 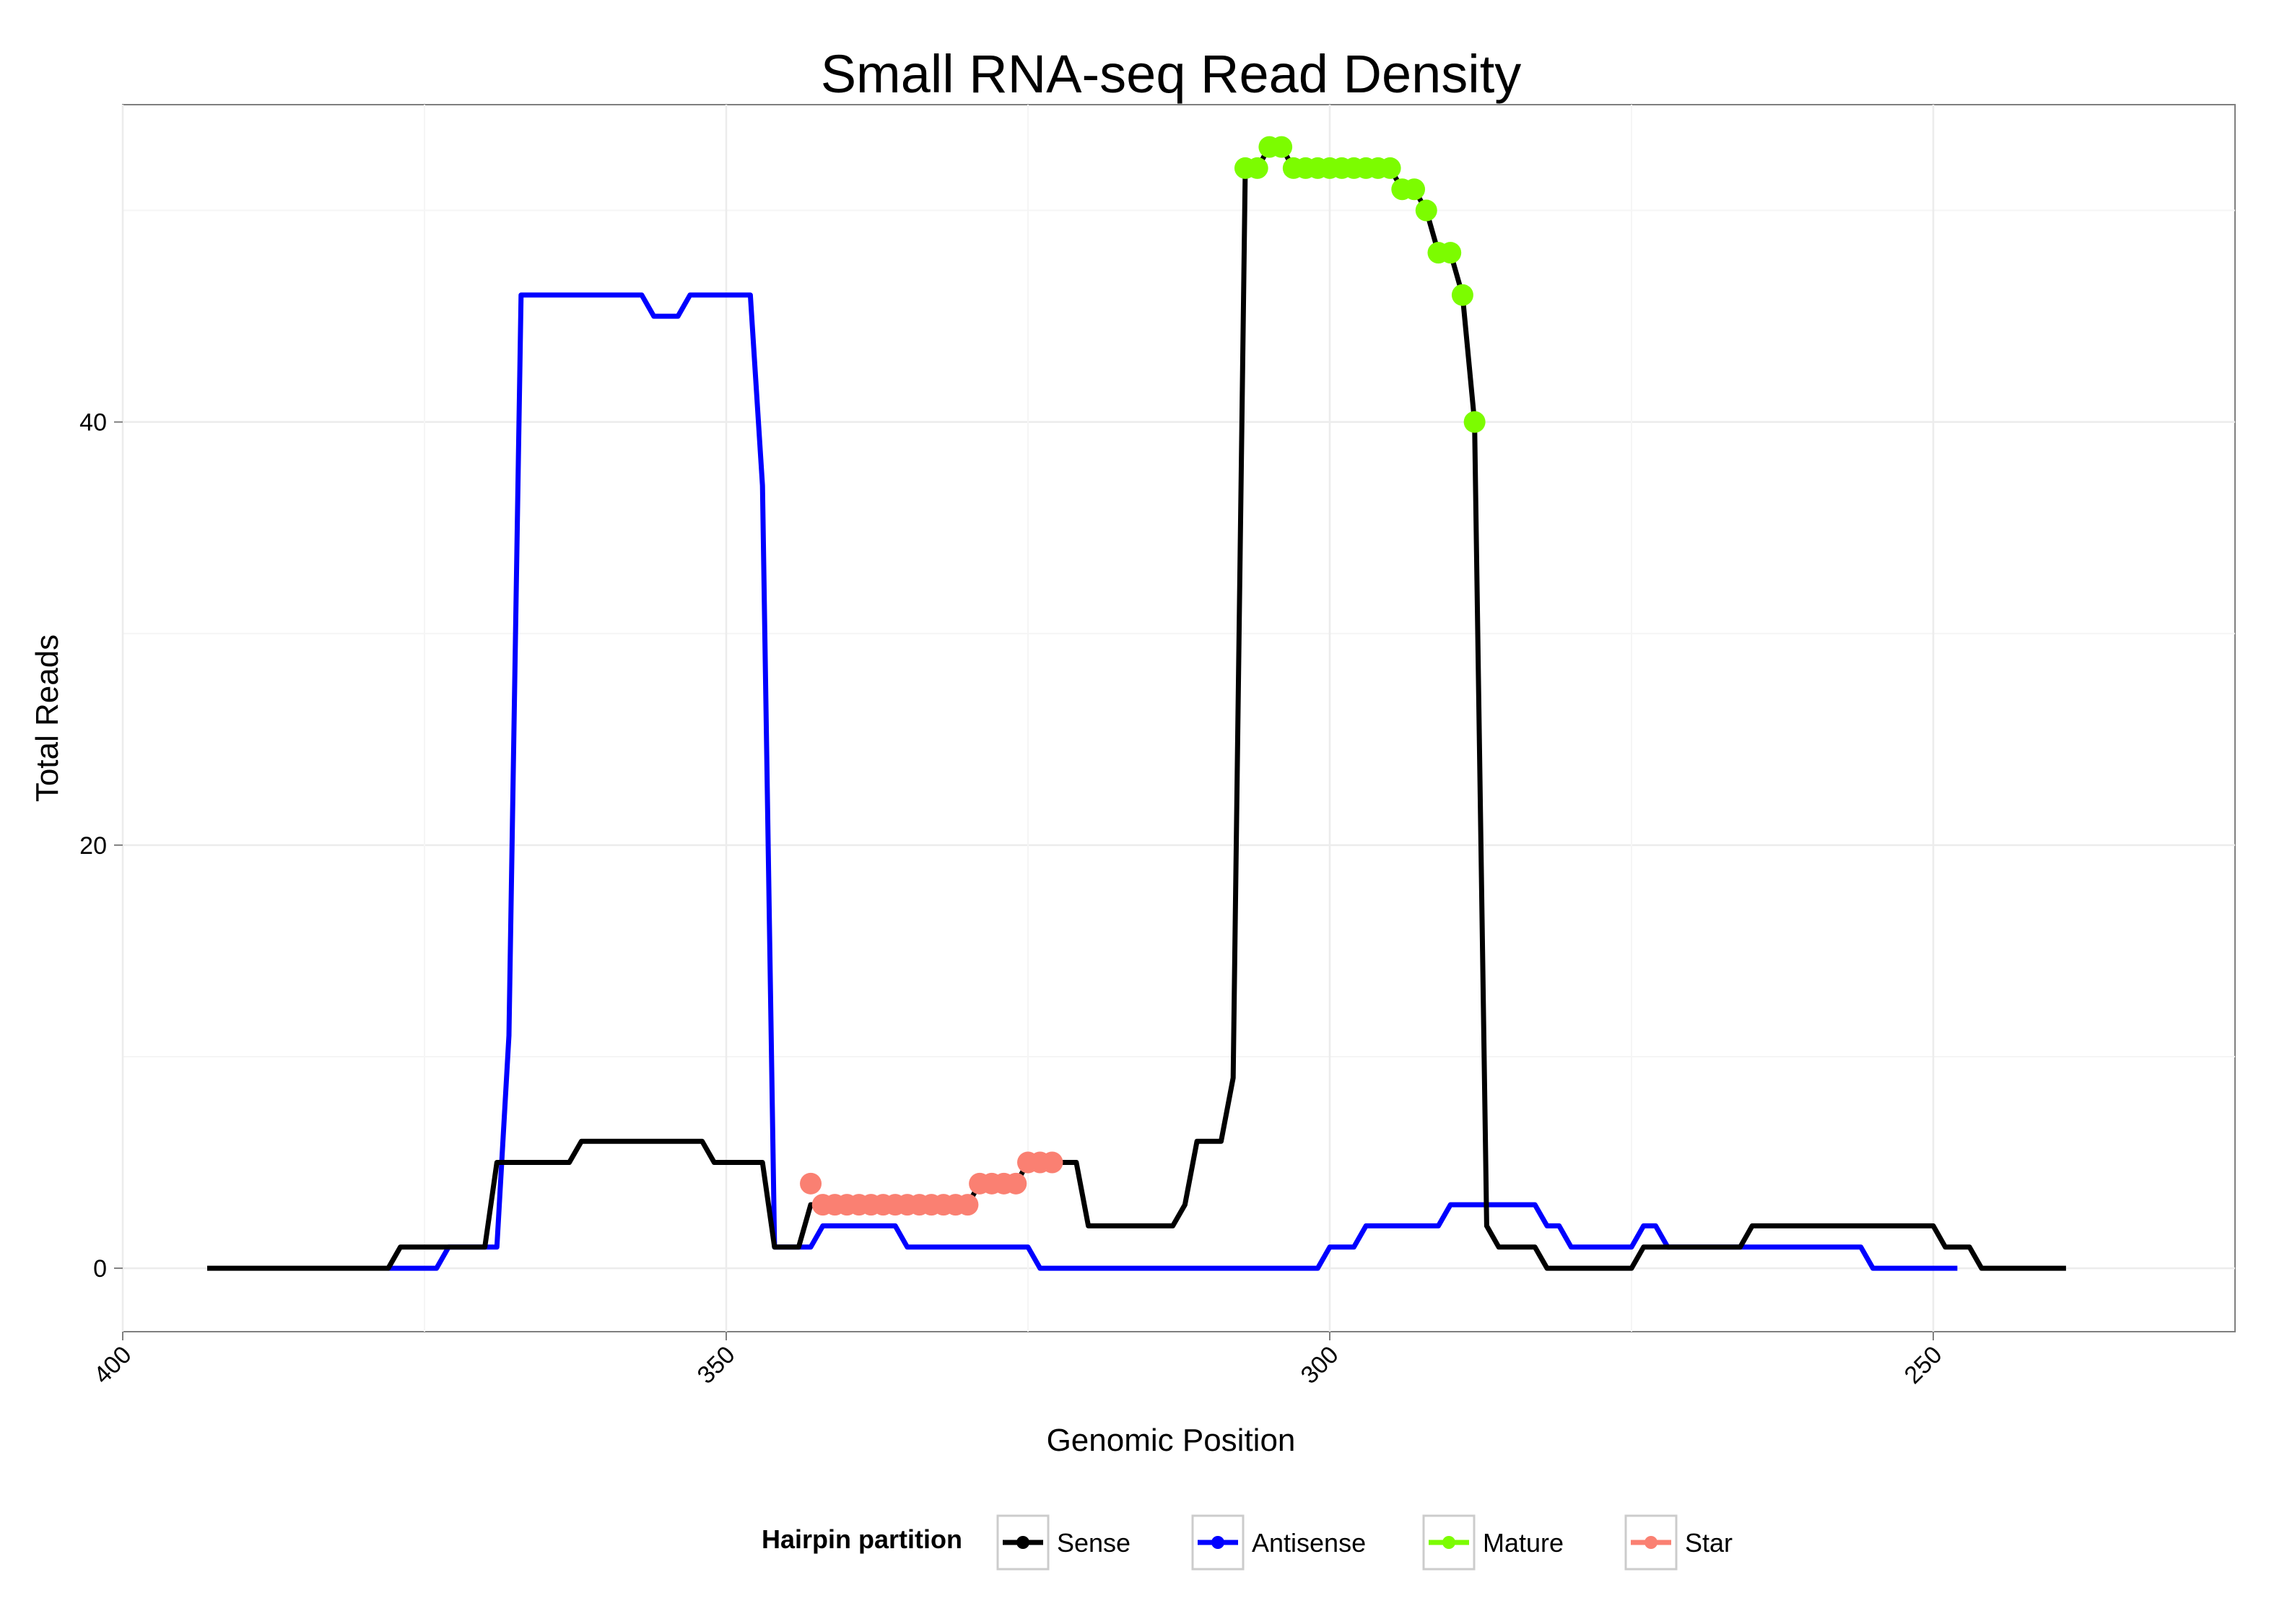 I want to click on legend-label: Star, so click(x=1709, y=1543).